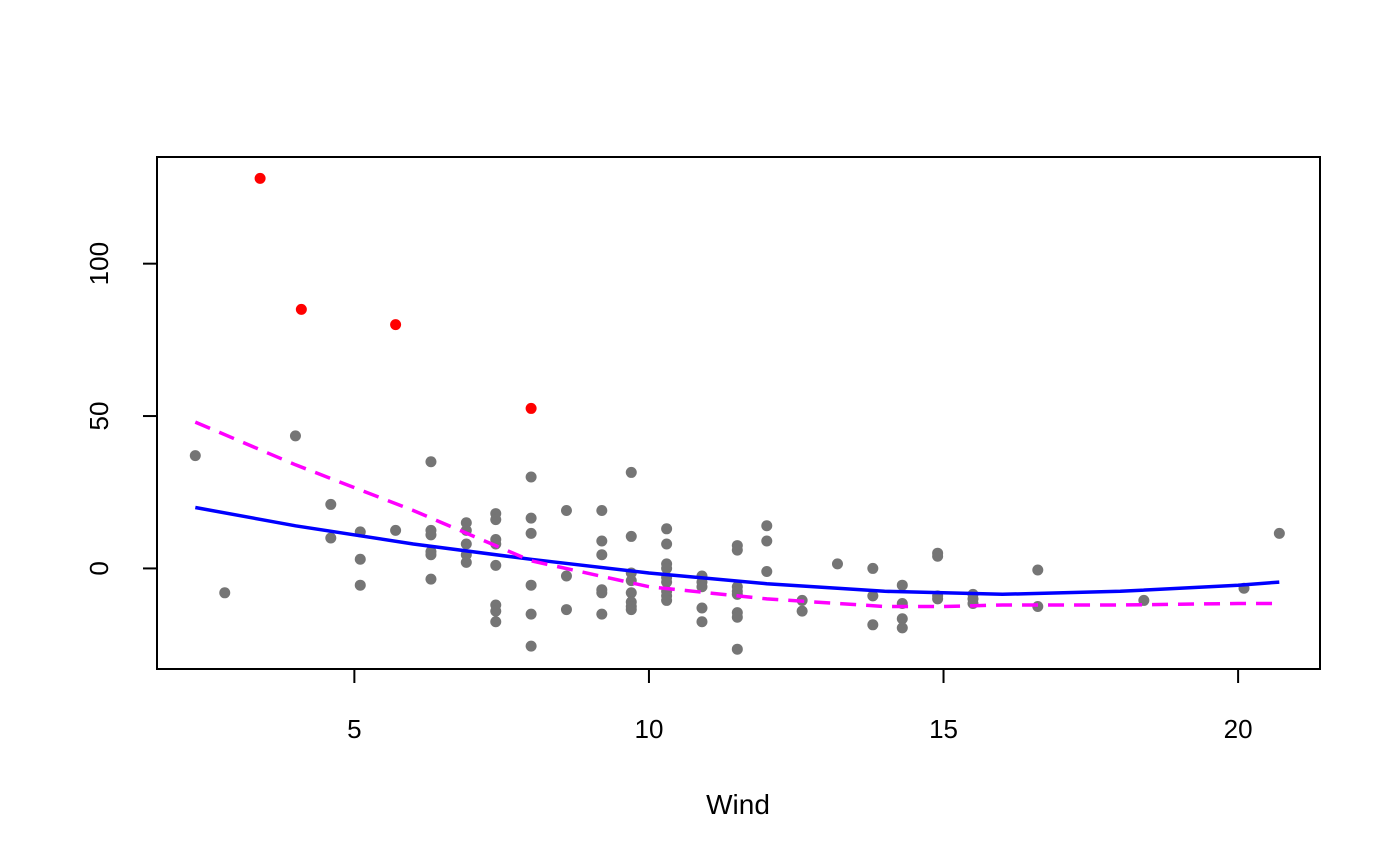  I want to click on x-tick-label: 20, so click(1238, 729).